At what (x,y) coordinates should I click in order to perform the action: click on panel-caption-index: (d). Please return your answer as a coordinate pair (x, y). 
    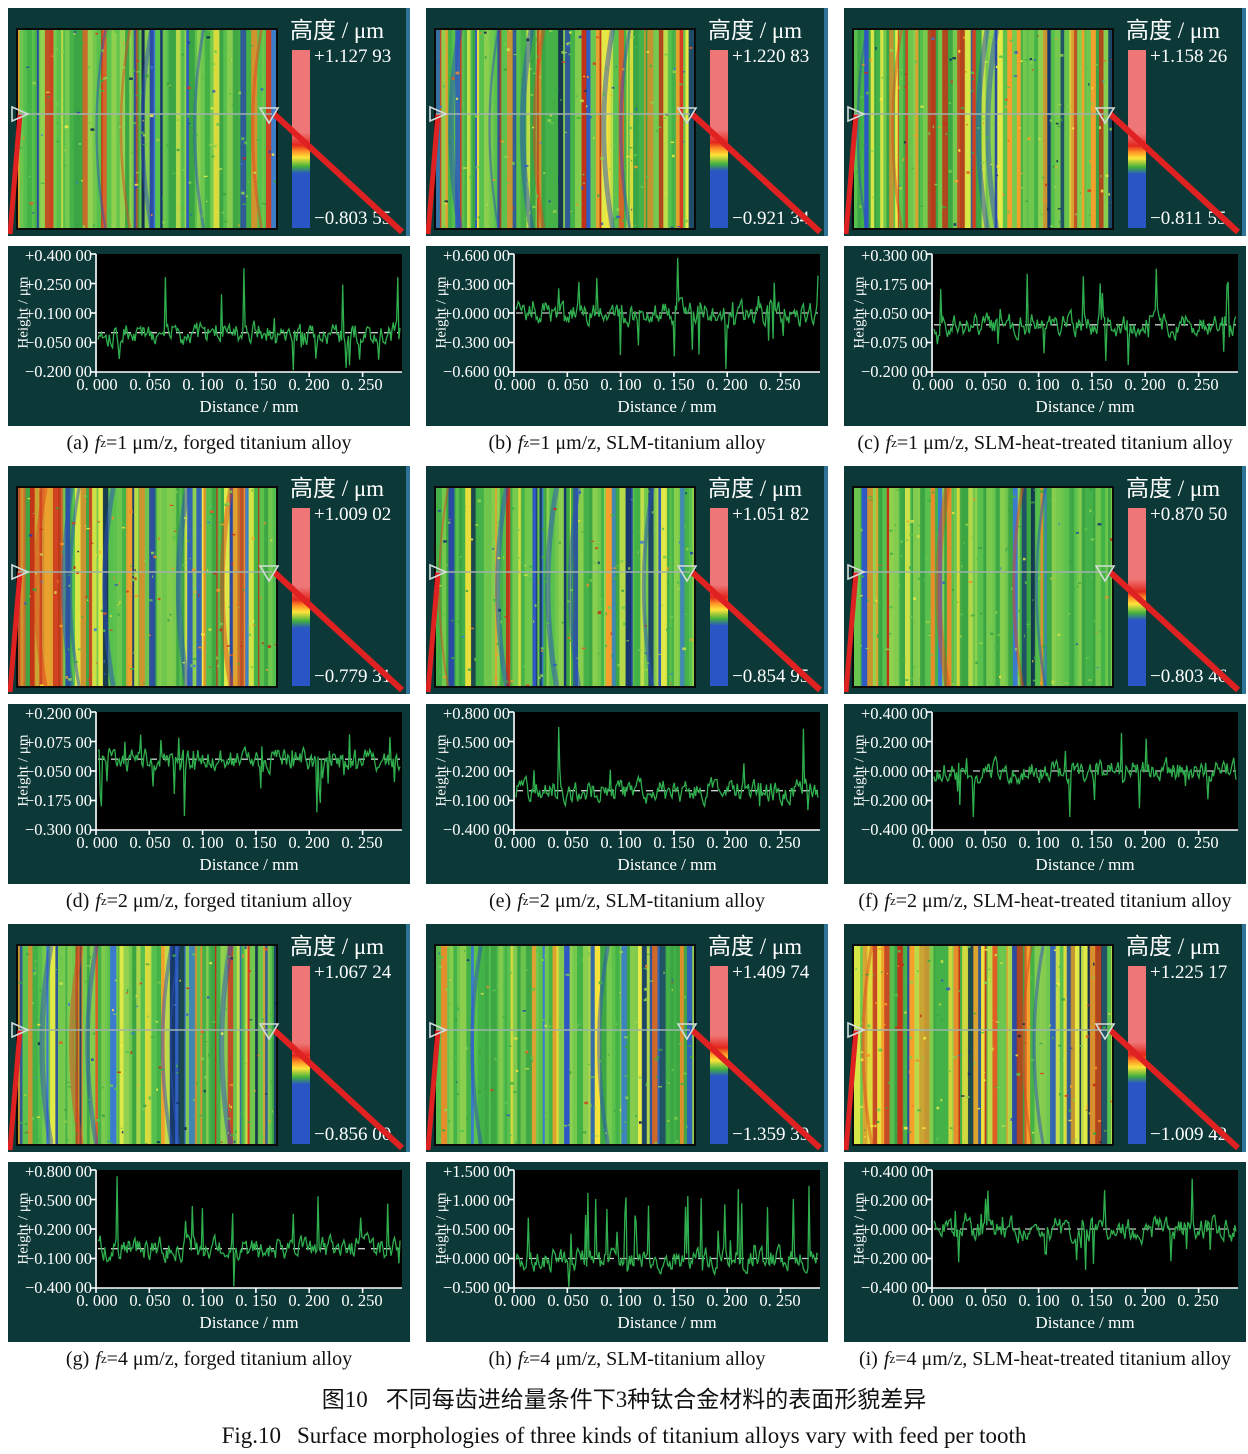
    Looking at the image, I should click on (77, 900).